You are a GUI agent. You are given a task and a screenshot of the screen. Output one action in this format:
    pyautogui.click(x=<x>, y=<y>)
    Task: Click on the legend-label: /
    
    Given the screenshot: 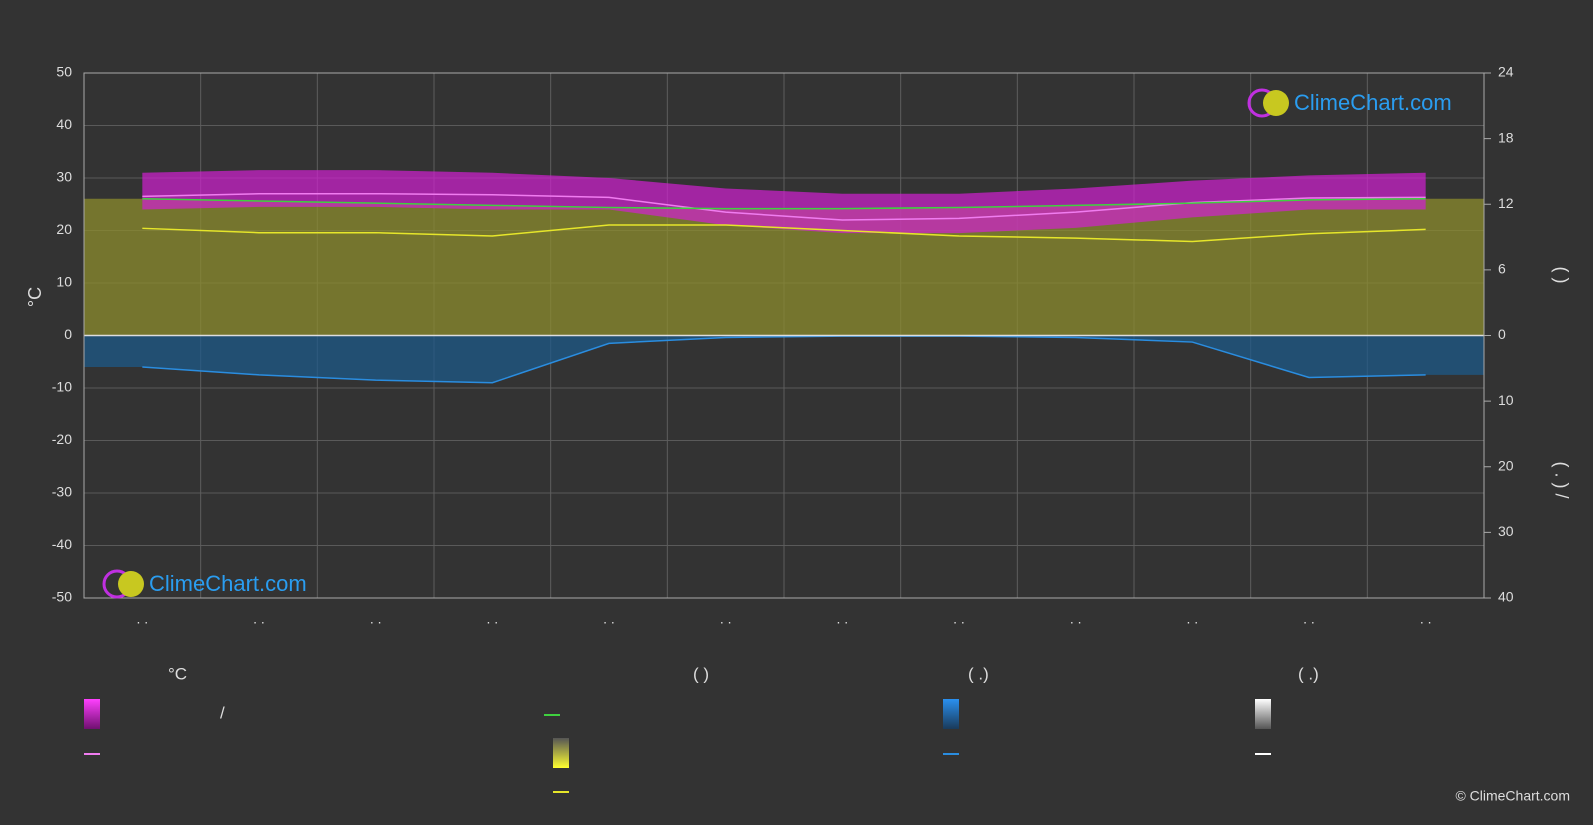 What is the action you would take?
    pyautogui.click(x=222, y=712)
    